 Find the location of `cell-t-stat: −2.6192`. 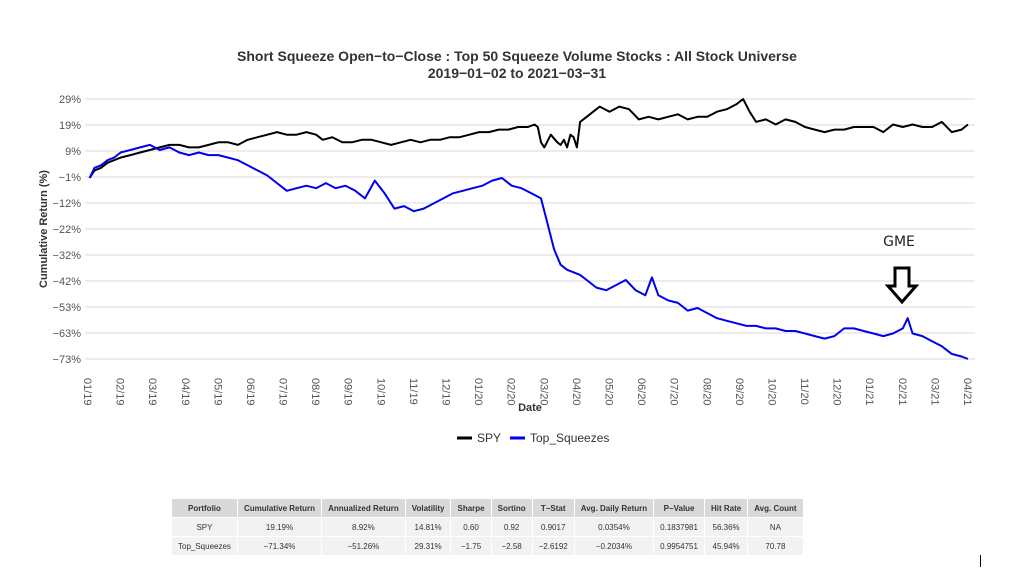

cell-t-stat: −2.6192 is located at coordinates (553, 545).